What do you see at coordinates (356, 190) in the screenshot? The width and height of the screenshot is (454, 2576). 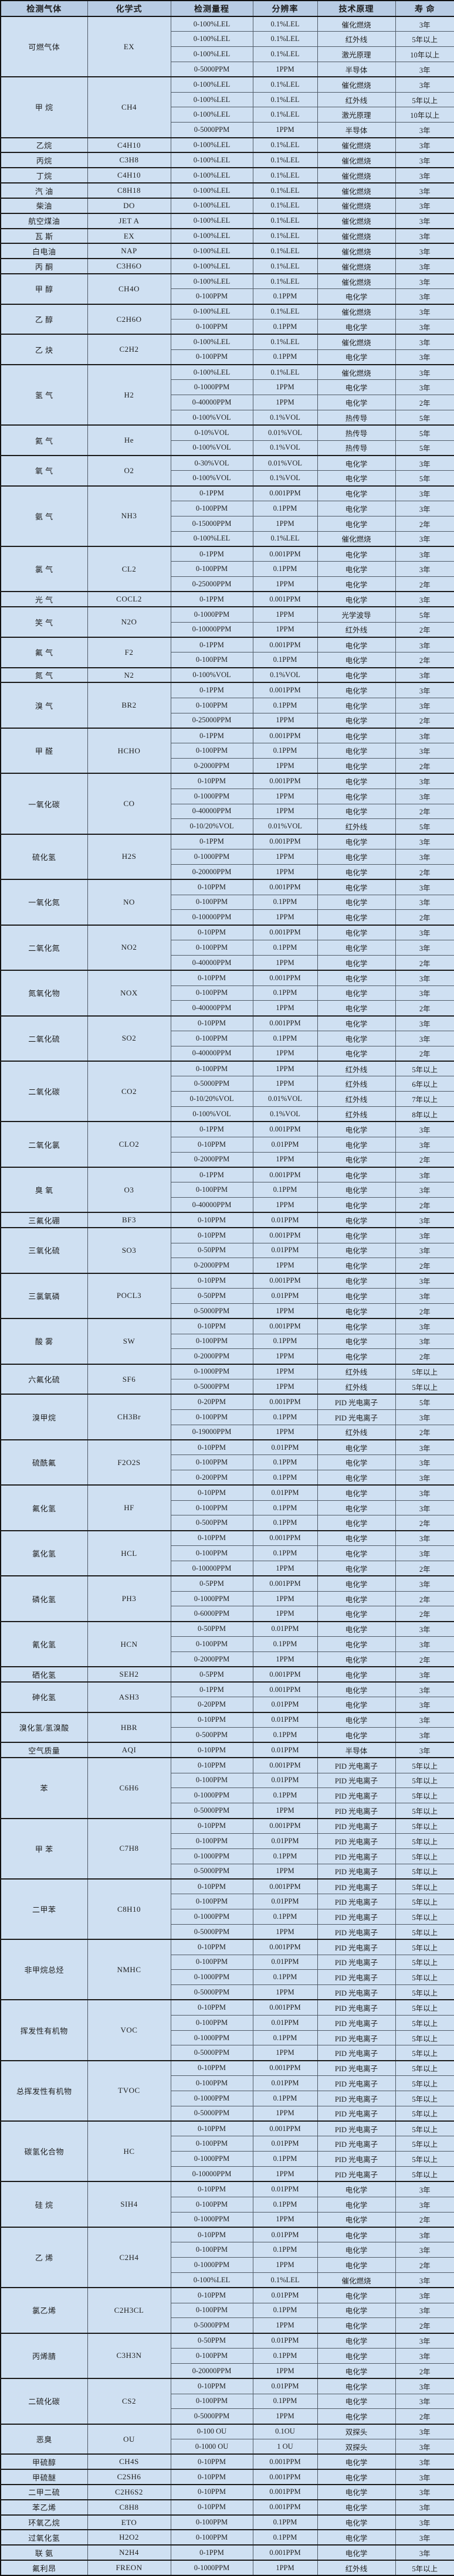 I see `principle-cell: 催化燃烧` at bounding box center [356, 190].